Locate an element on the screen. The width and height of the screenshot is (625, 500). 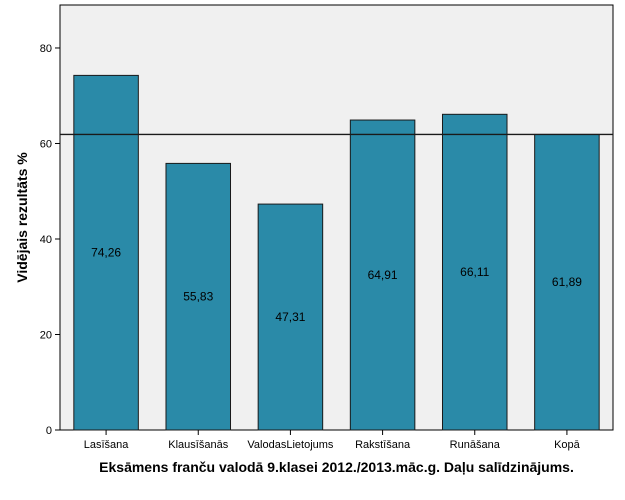
x-tick-label: Lasīšana is located at coordinates (107, 445).